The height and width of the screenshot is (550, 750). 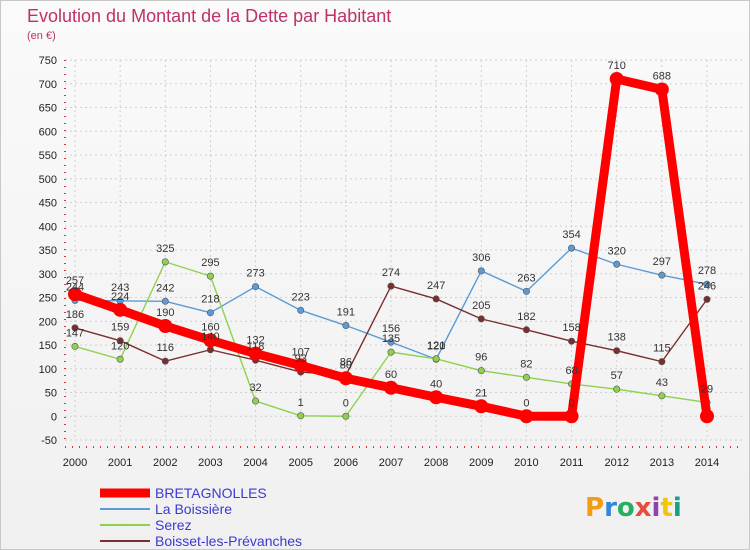 What do you see at coordinates (255, 388) in the screenshot?
I see `data-label: 32` at bounding box center [255, 388].